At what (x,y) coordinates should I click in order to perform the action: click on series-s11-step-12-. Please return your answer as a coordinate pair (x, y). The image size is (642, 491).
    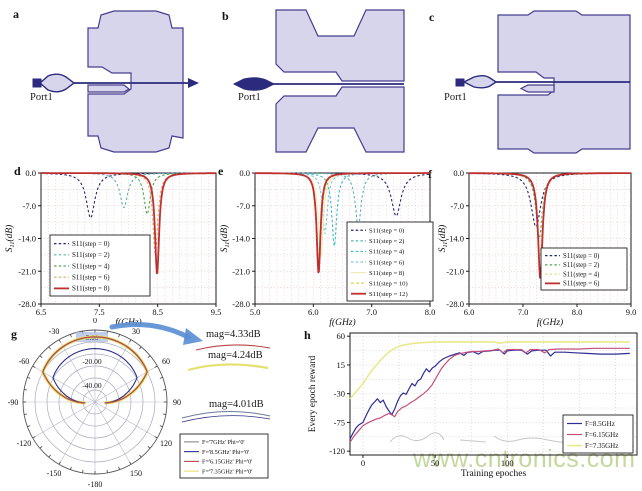
    Looking at the image, I should click on (342, 223).